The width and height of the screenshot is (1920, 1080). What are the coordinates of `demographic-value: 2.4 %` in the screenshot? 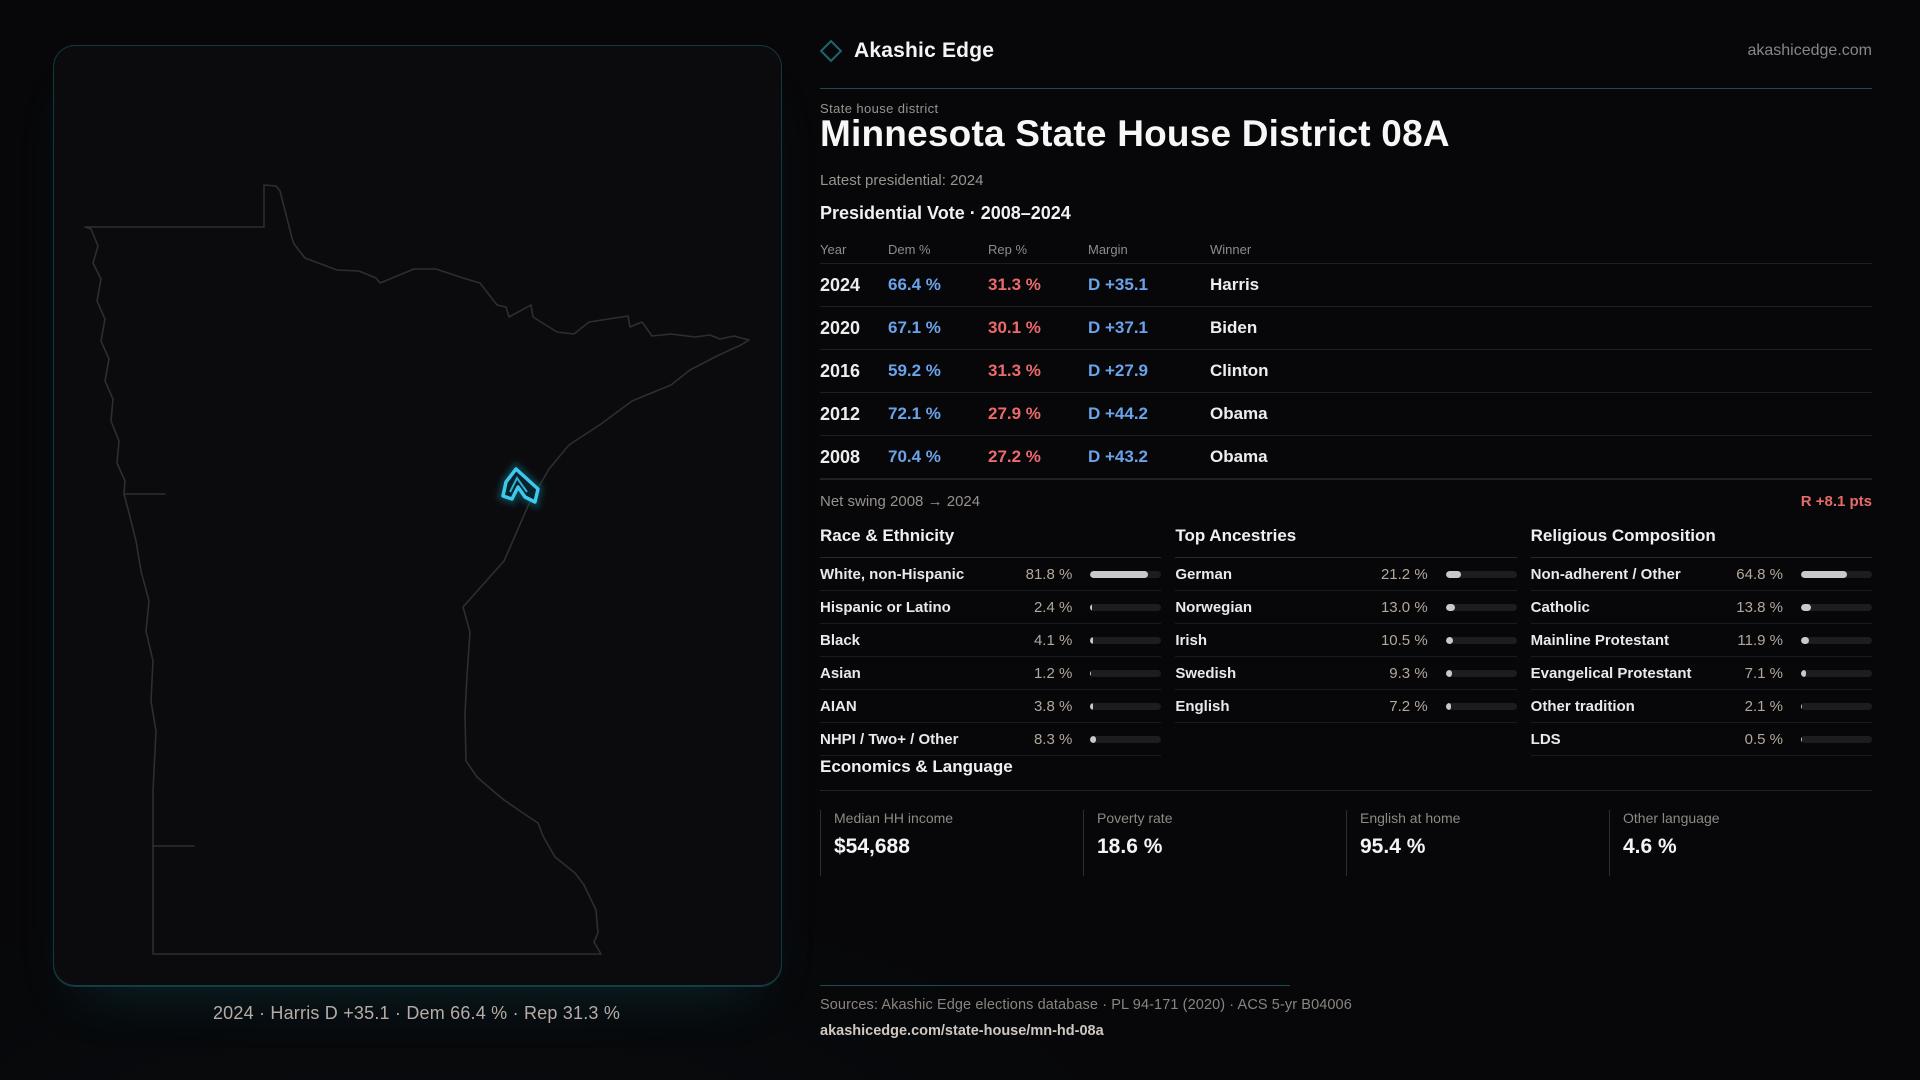 It's located at (1053, 607).